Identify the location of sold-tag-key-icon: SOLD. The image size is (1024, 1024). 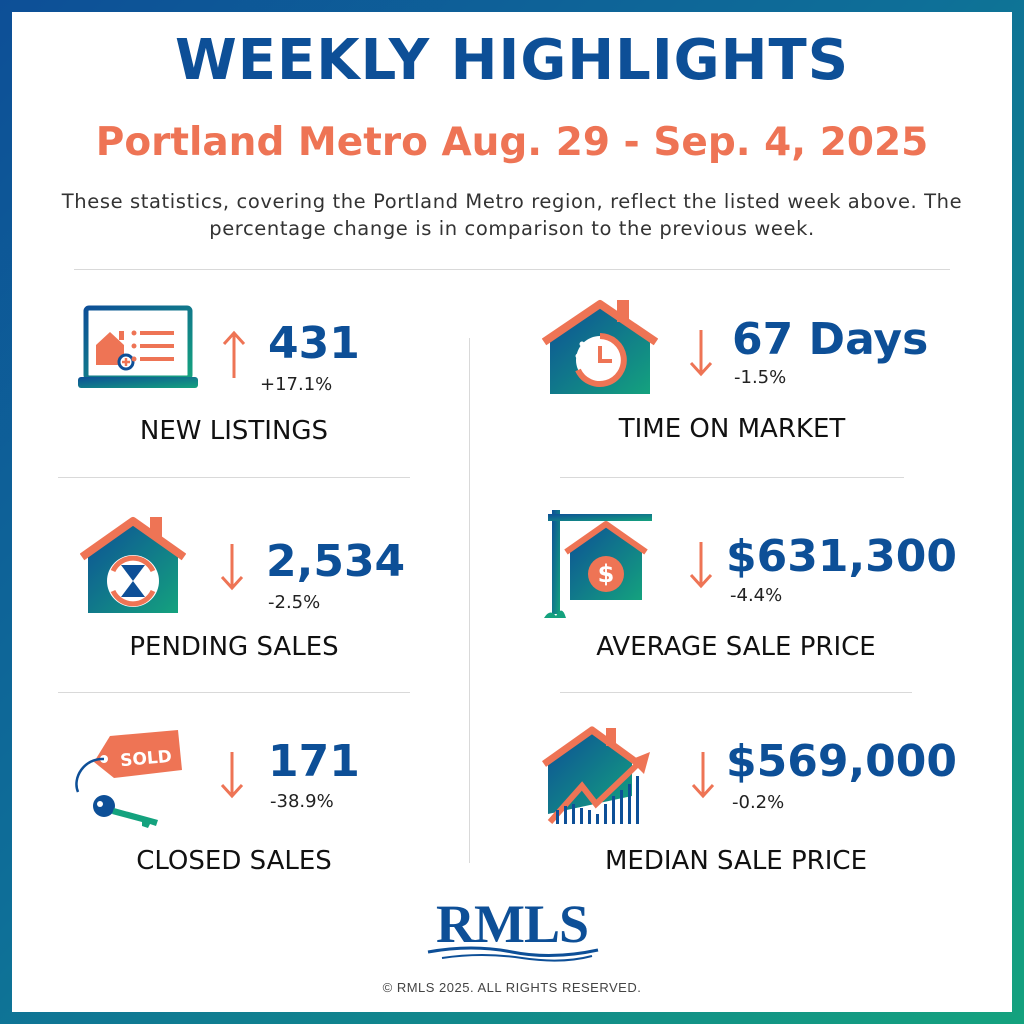
(128, 779).